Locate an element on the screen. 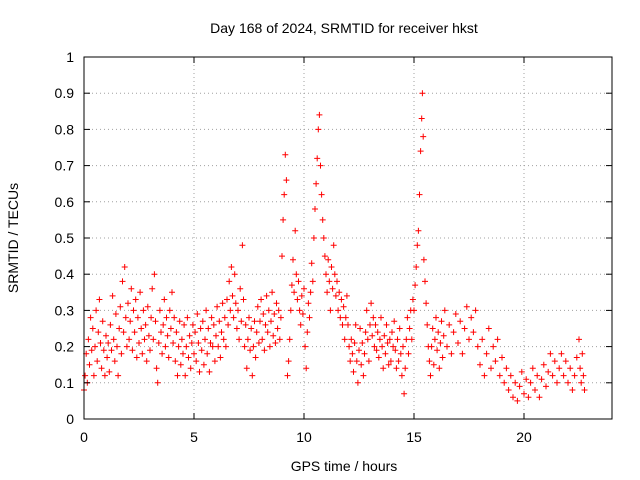  x-tick-label: 5 is located at coordinates (194, 437).